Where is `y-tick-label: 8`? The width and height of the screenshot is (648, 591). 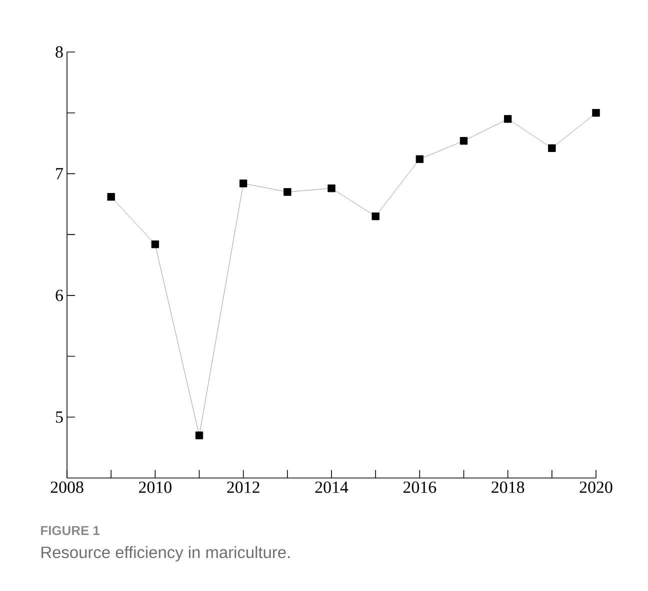
y-tick-label: 8 is located at coordinates (59, 52).